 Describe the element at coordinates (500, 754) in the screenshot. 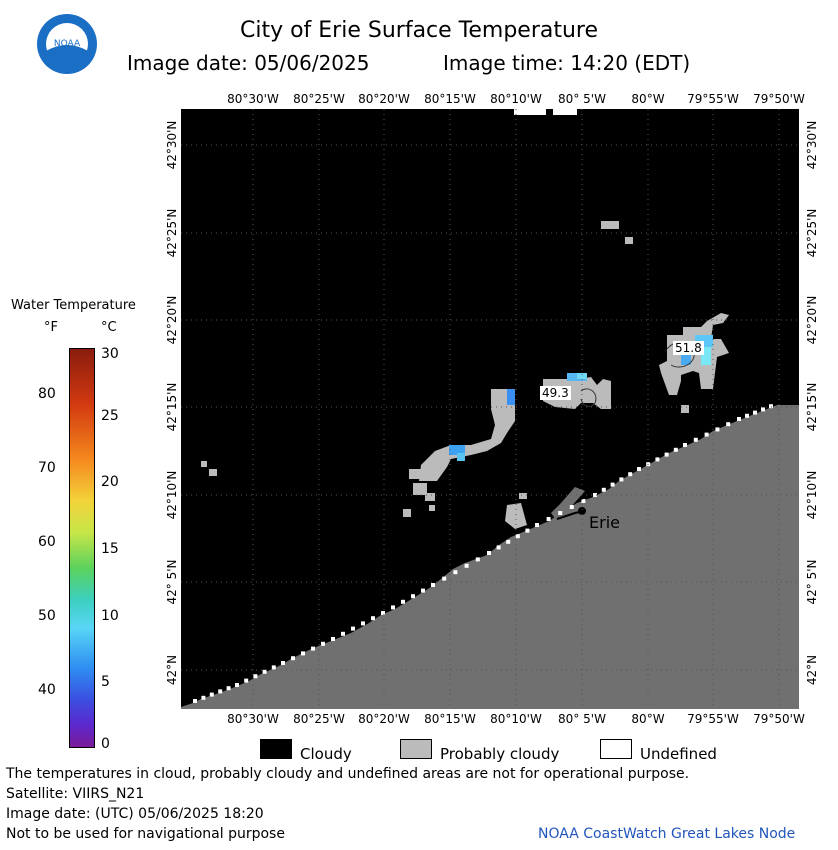

I see `legend-label-probably-cloudy: Probably cloudy` at that location.